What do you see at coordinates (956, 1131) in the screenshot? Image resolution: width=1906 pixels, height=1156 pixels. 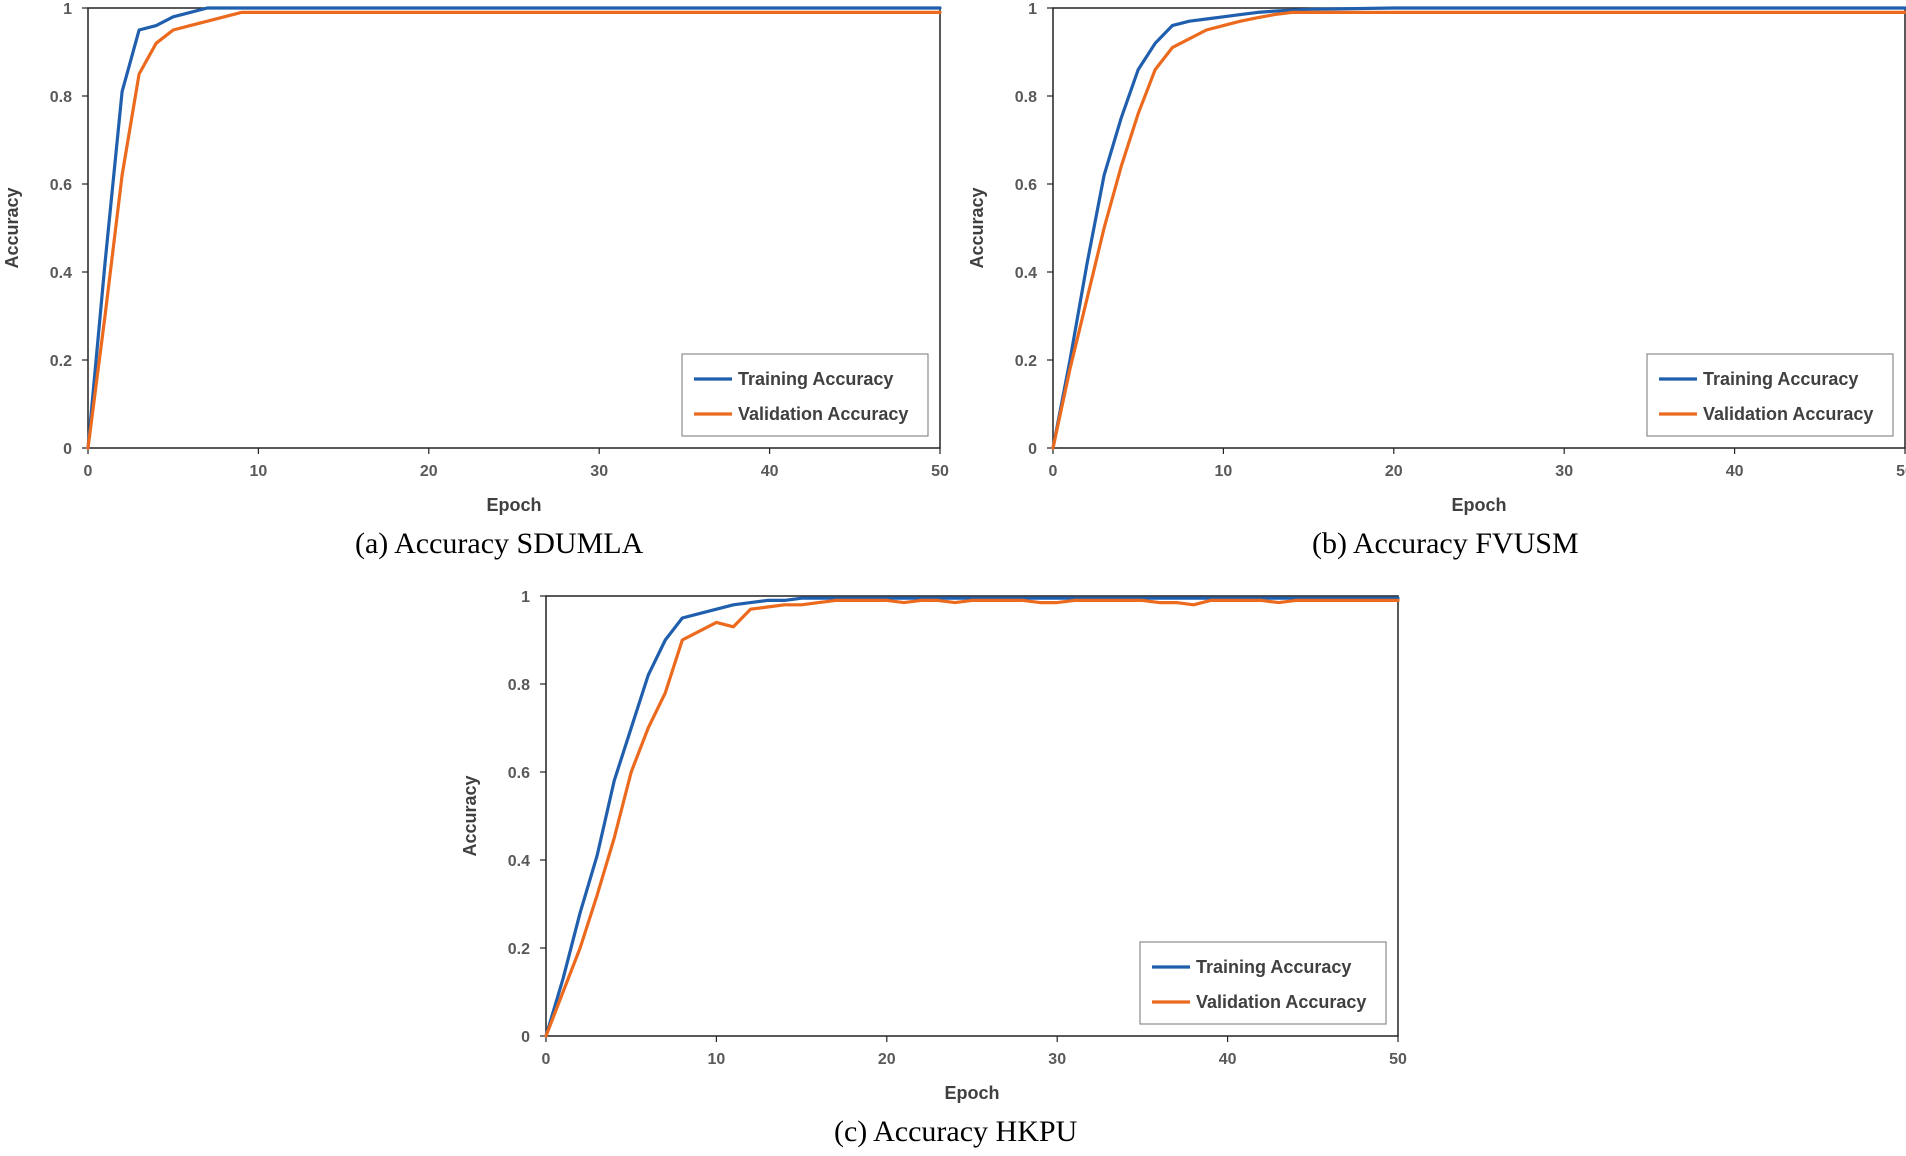 I see `caption-hkpu: (c) Accuracy HKPU` at bounding box center [956, 1131].